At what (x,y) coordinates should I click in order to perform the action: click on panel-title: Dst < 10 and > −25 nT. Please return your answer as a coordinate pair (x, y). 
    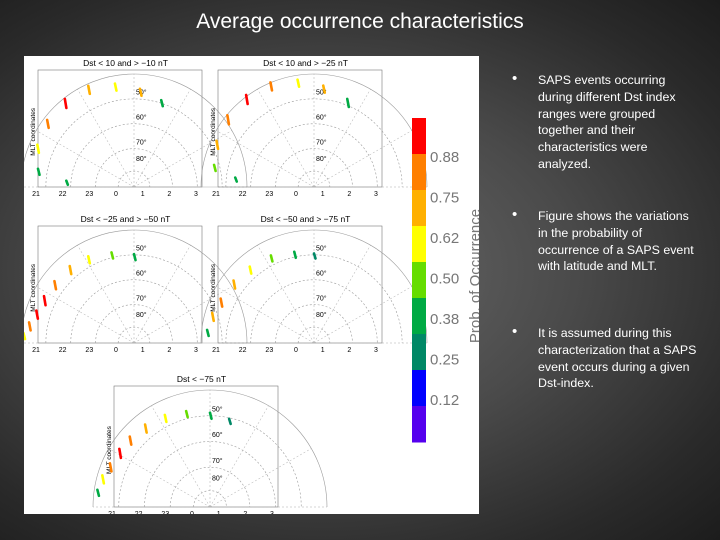
    Looking at the image, I should click on (305, 63).